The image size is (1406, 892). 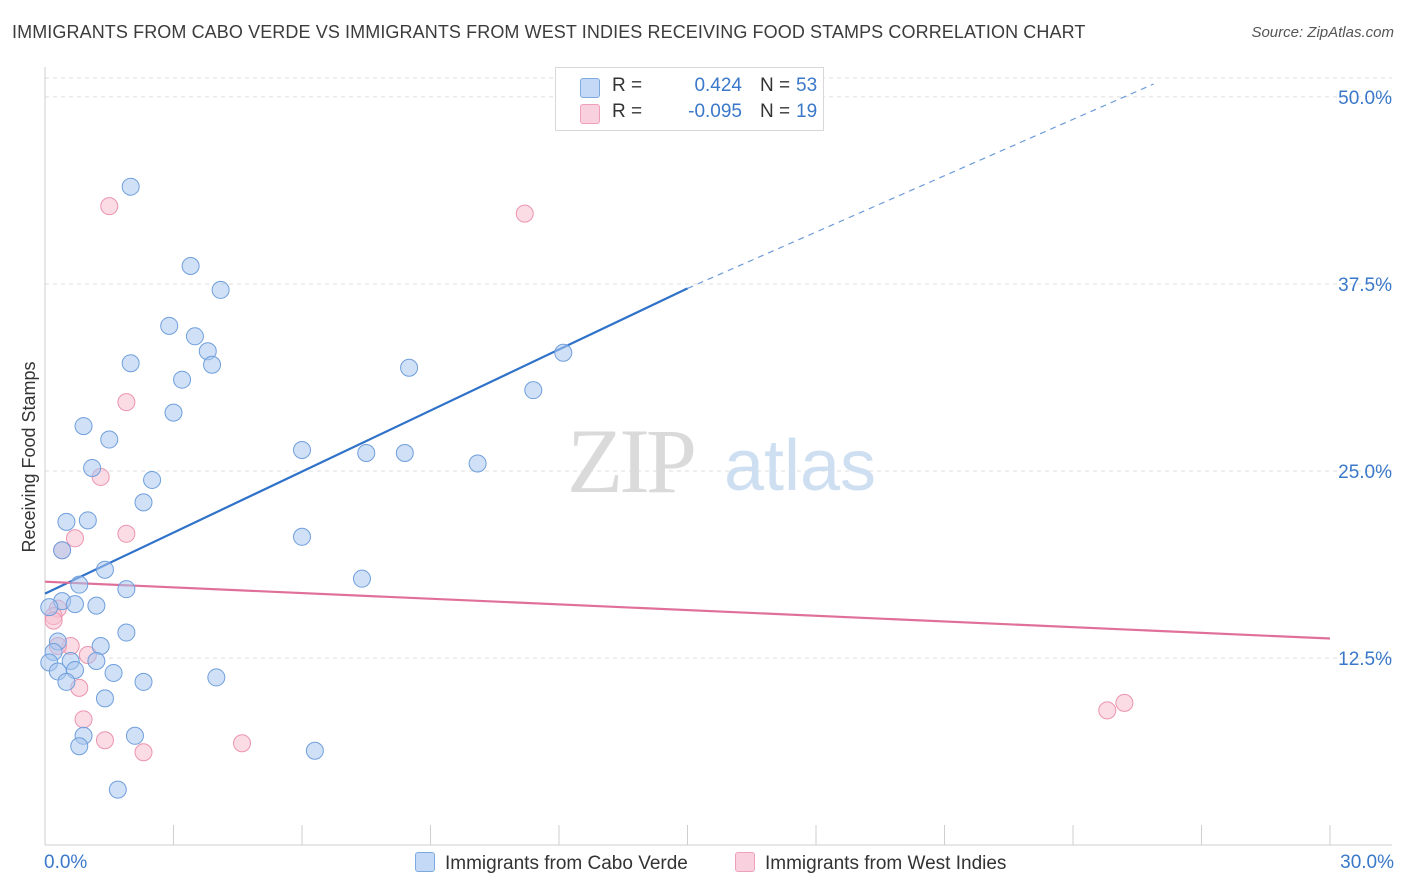 What do you see at coordinates (886, 863) in the screenshot?
I see `bottom-legend-label: Immigrants from West Indies` at bounding box center [886, 863].